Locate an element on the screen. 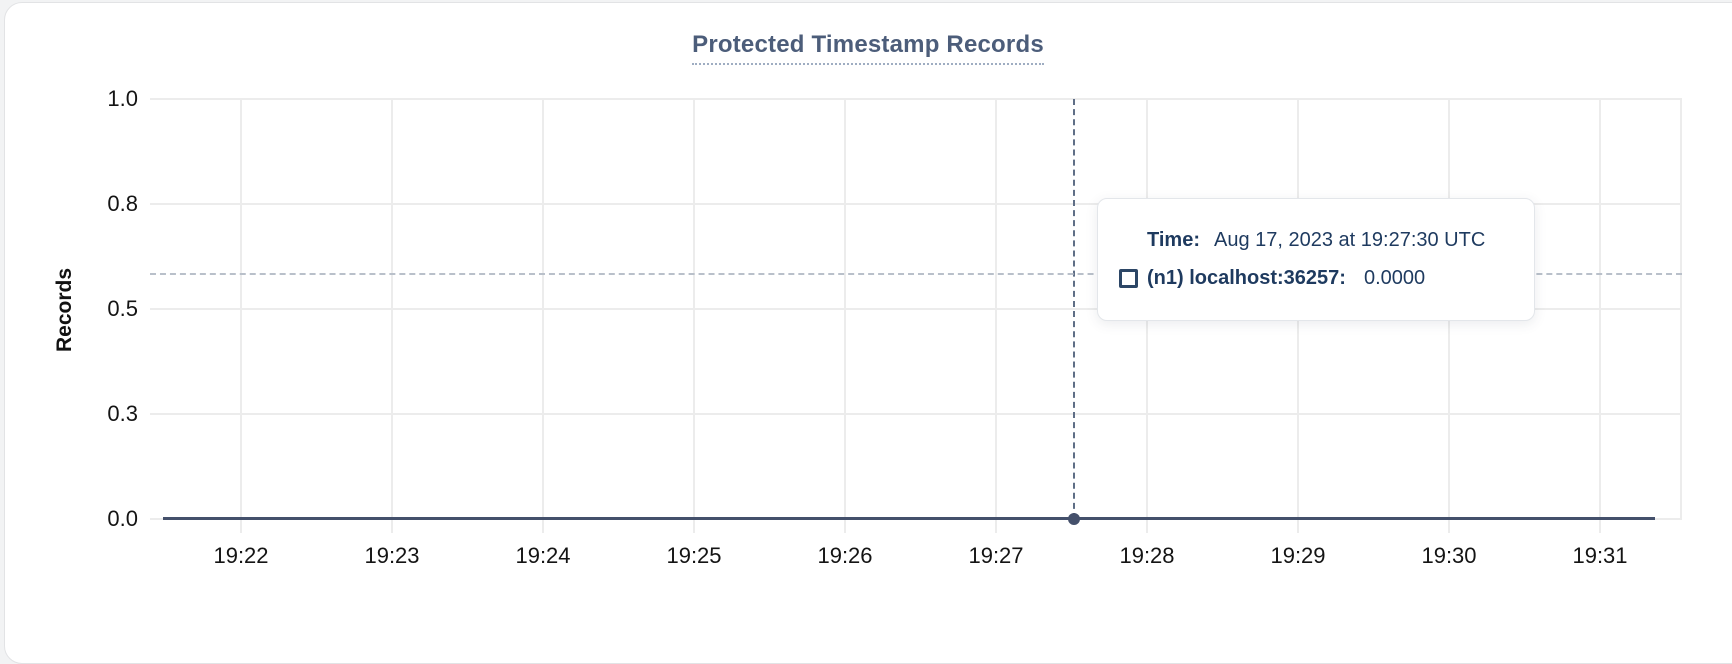 The image size is (1732, 664). tooltip-series-value: 0.0000 is located at coordinates (1394, 278).